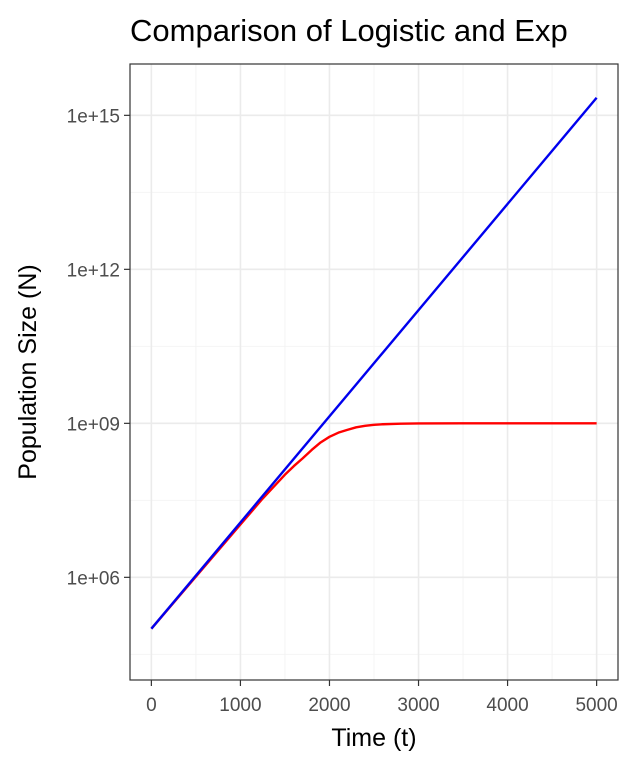  Describe the element at coordinates (93, 424) in the screenshot. I see `y-tick-label: 1e+09` at that location.